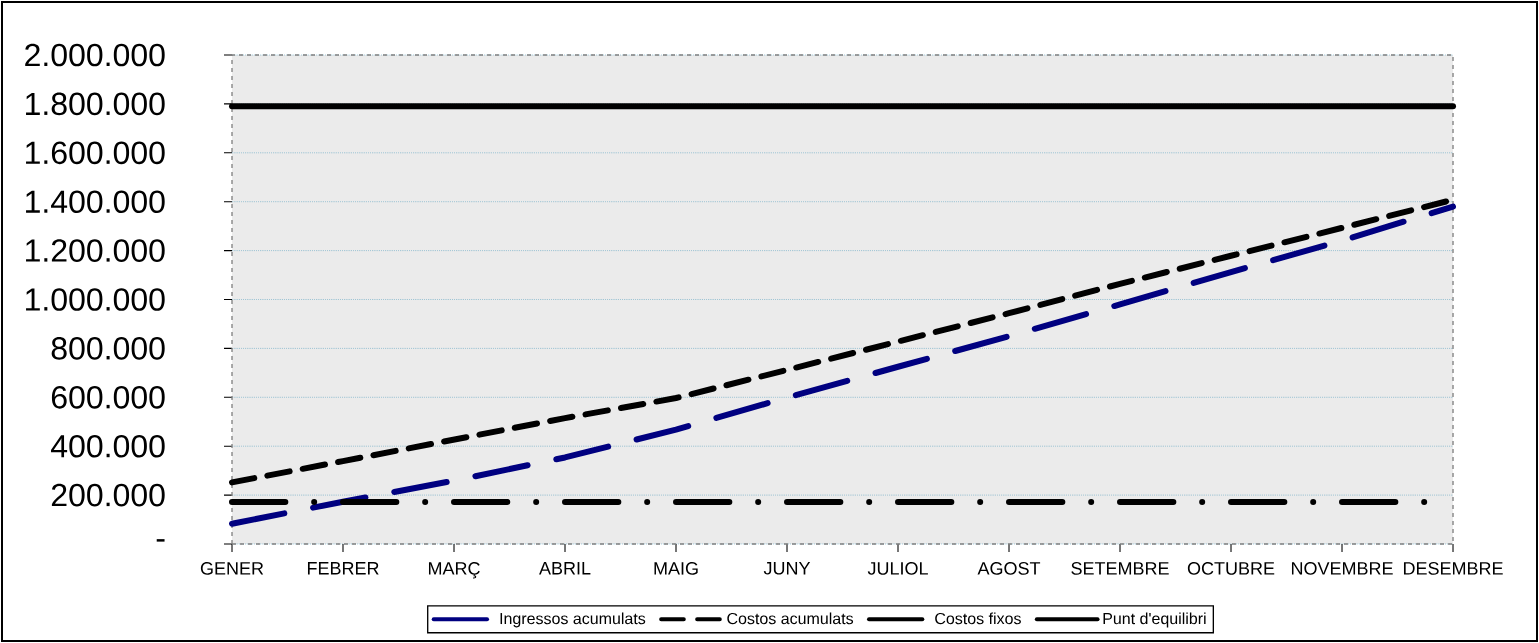 This screenshot has height=643, width=1539. Describe the element at coordinates (95, 104) in the screenshot. I see `y-tick-label: 1.800.000` at that location.